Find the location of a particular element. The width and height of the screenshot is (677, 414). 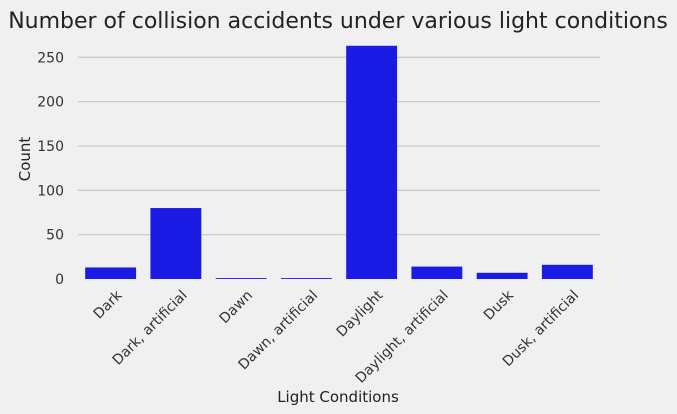

x-tick-label: Daylight is located at coordinates (360, 313).